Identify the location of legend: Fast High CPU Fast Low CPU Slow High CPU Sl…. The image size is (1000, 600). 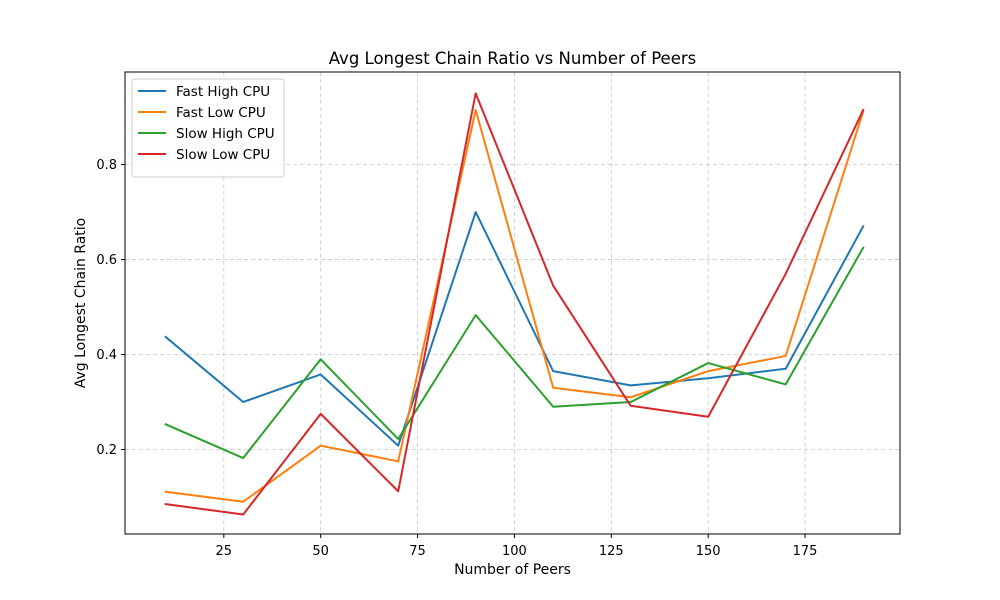
(208, 128).